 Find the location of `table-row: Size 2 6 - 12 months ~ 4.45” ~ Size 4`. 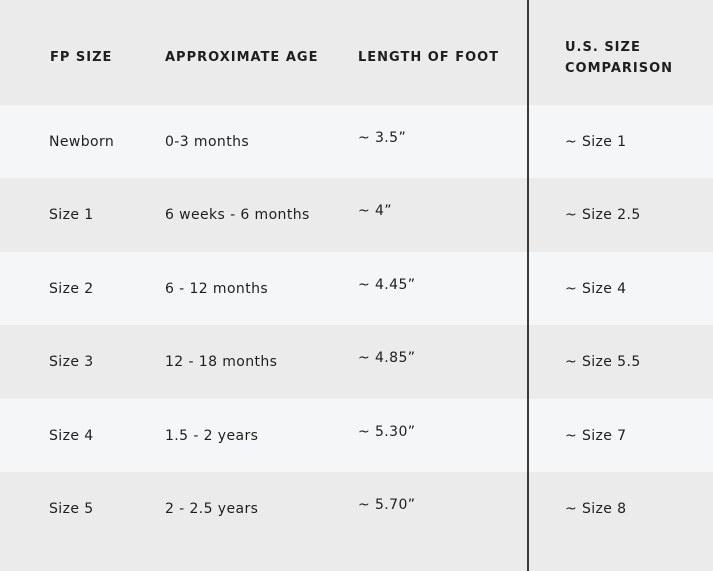

table-row: Size 2 6 - 12 months ~ 4.45” ~ Size 4 is located at coordinates (356, 288).